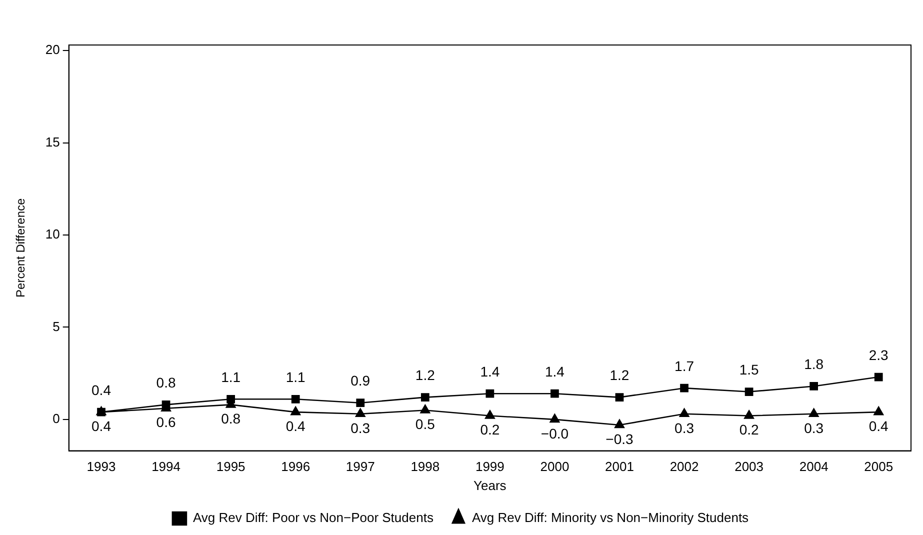 This screenshot has height=535, width=923. I want to click on x-tick-label: 2002, so click(684, 466).